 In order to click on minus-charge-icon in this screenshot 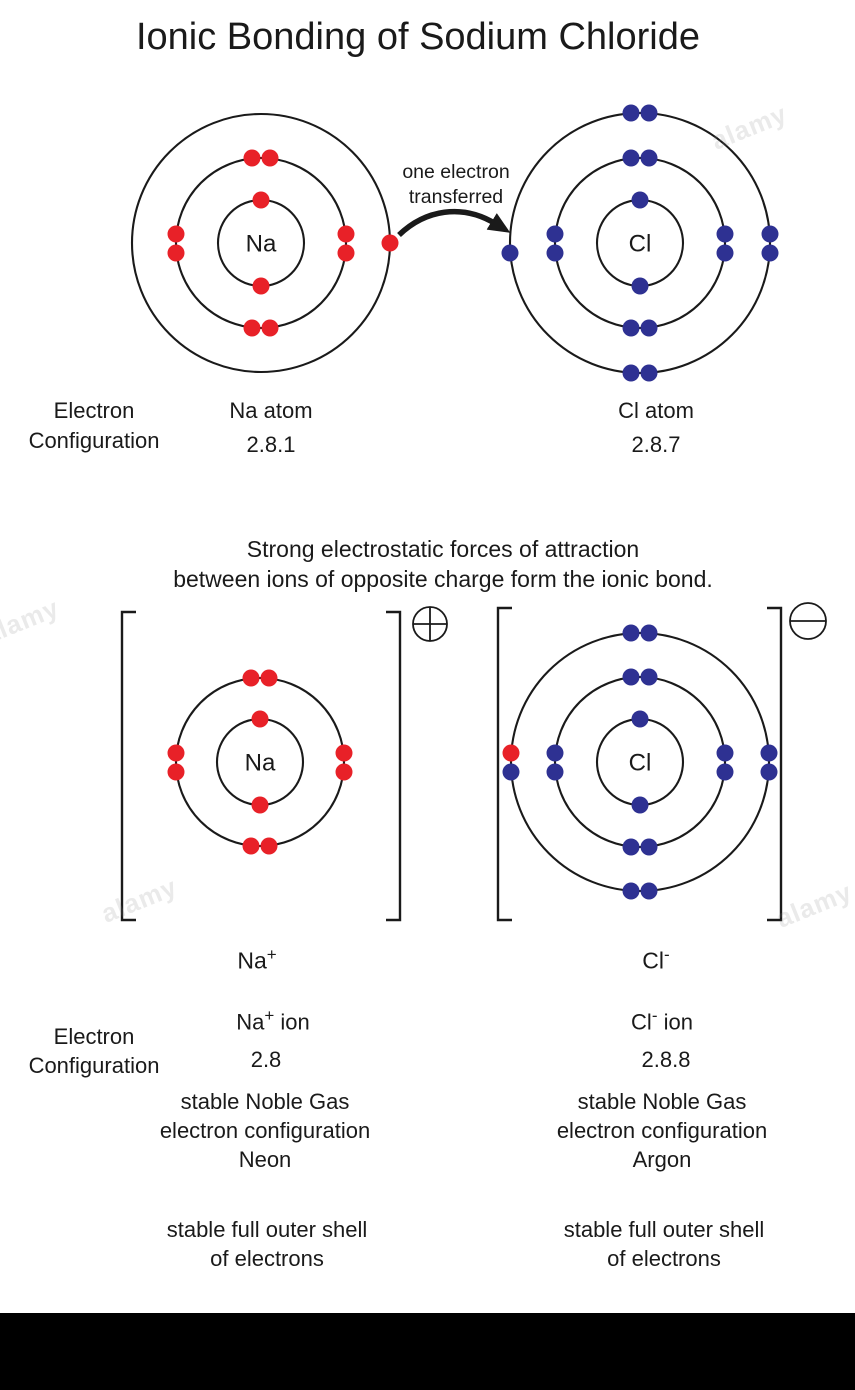, I will do `click(808, 621)`.